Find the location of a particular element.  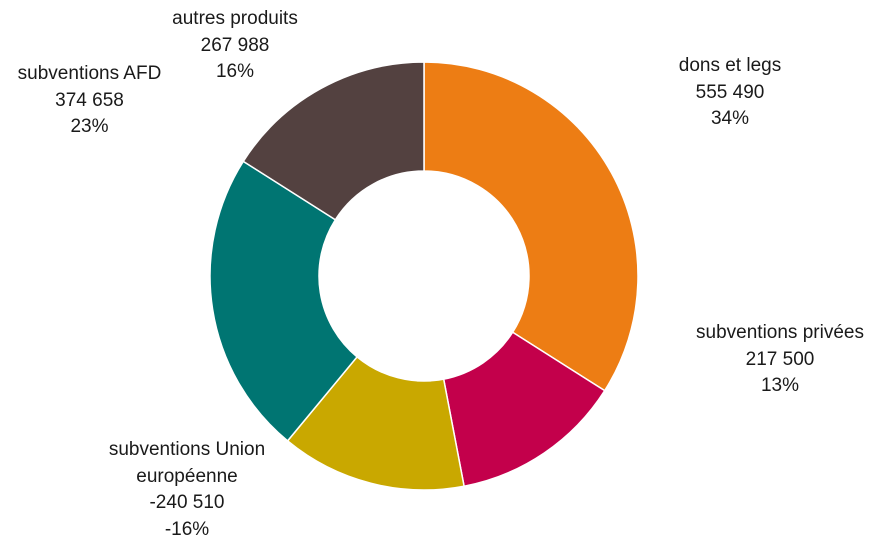

label-percent: -16% is located at coordinates (187, 529).